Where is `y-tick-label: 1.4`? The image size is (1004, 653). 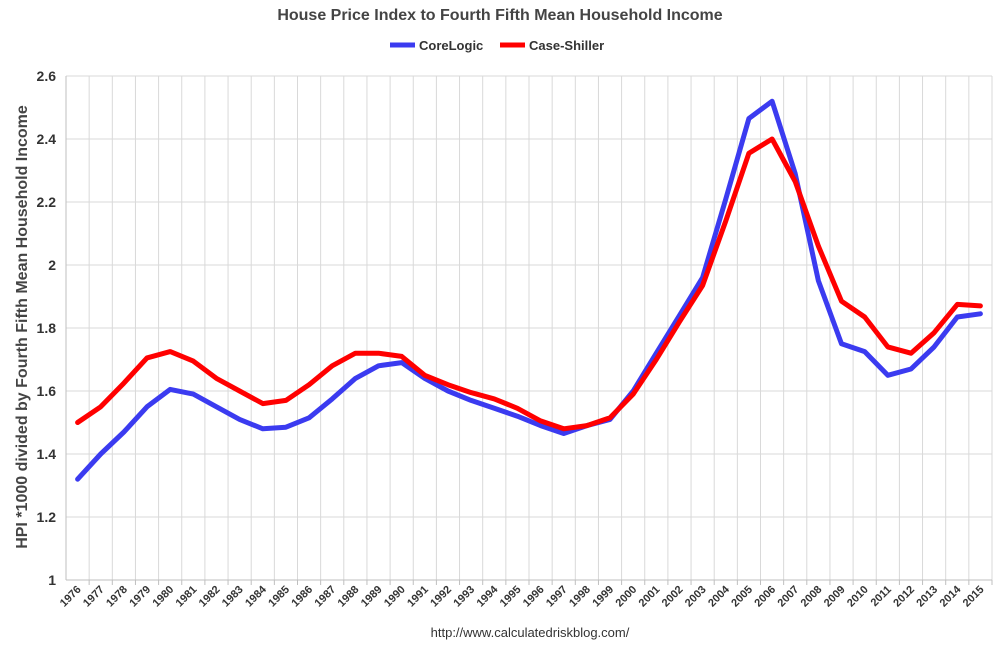
y-tick-label: 1.4 is located at coordinates (47, 454).